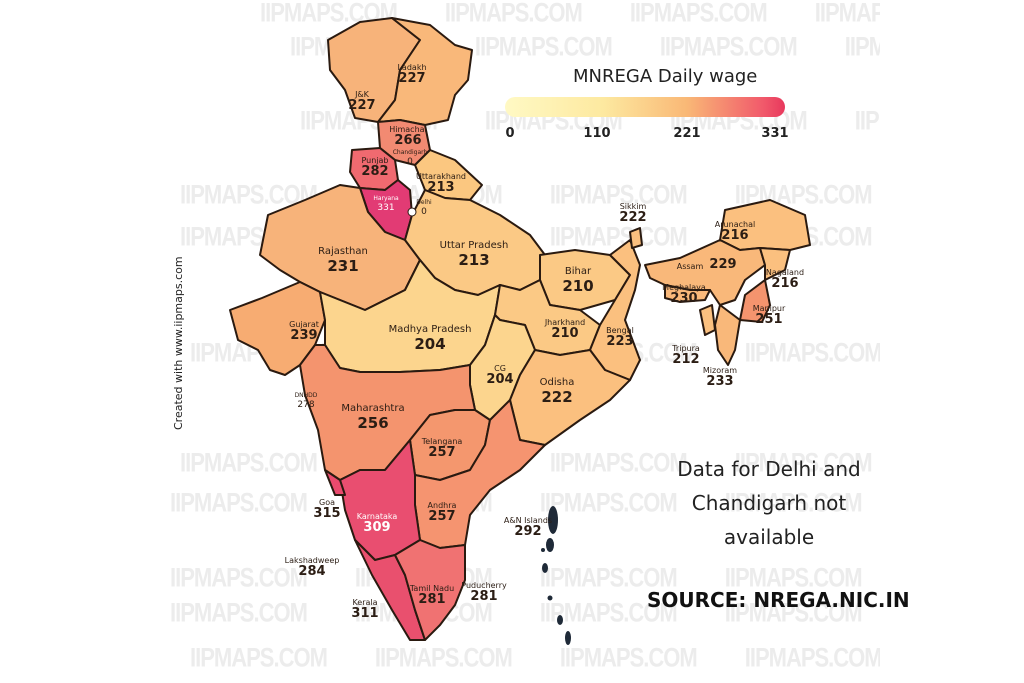 The image size is (1024, 683). I want to click on region-karnataka, so click(380, 500).